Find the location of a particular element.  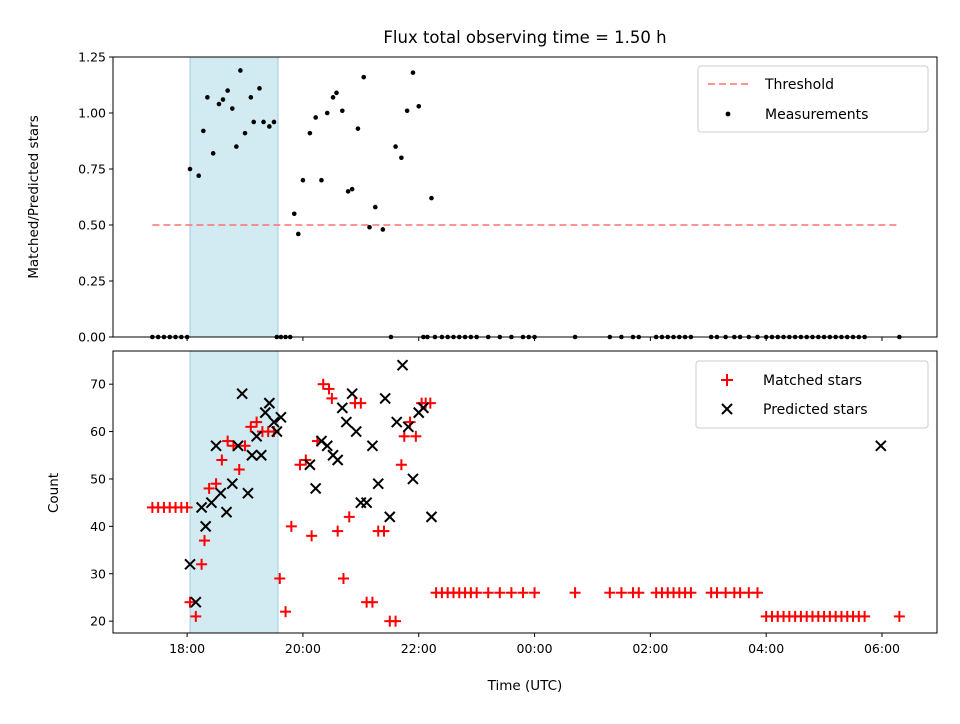

x-tick-label: 18:00 is located at coordinates (187, 648).